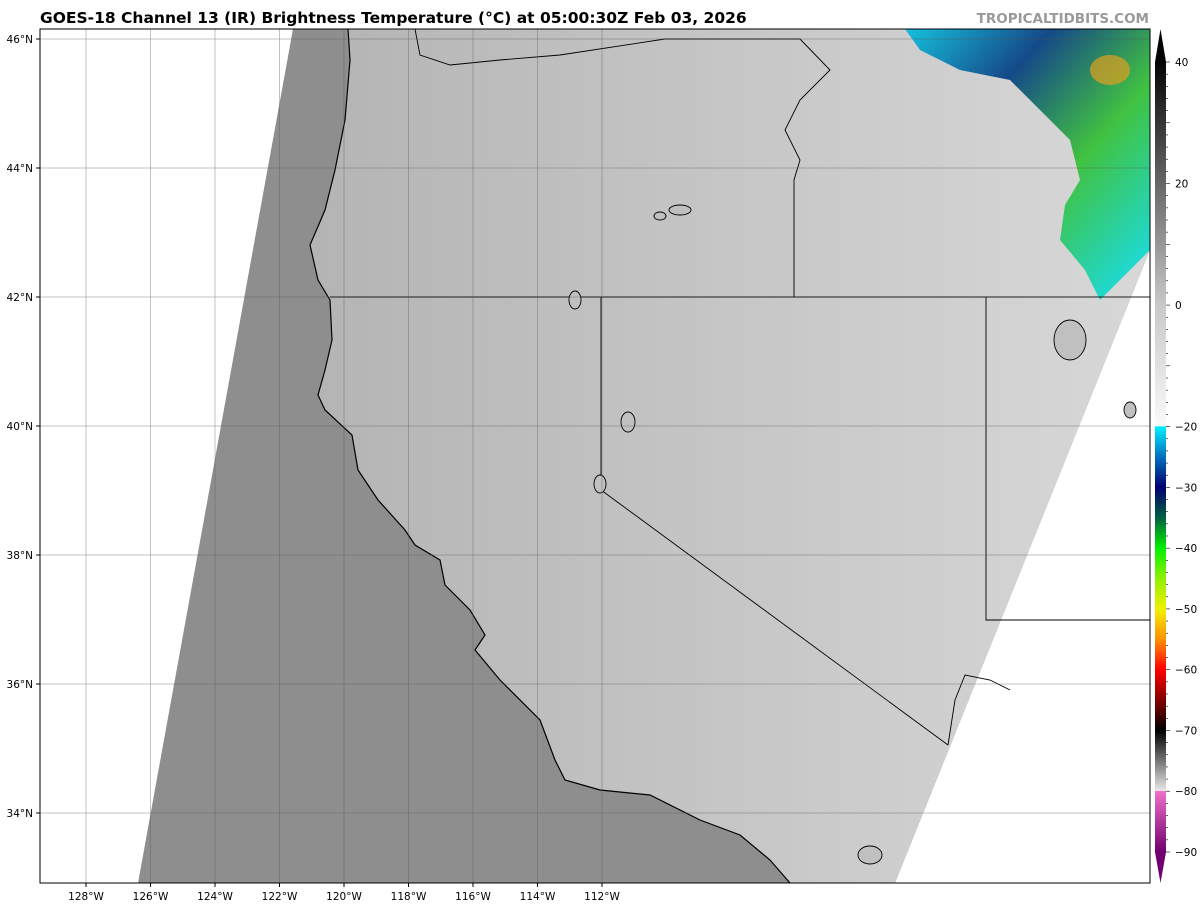 Image resolution: width=1200 pixels, height=906 pixels. What do you see at coordinates (1110, 70) in the screenshot?
I see `cold-cloud-core` at bounding box center [1110, 70].